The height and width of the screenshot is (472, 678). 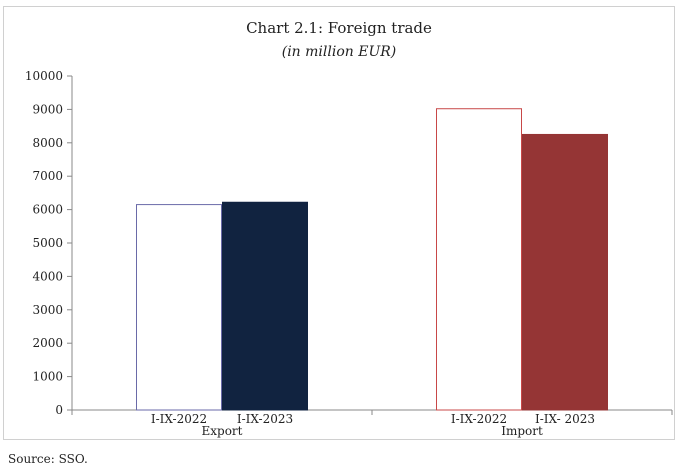 What do you see at coordinates (48, 459) in the screenshot?
I see `source-note: Source: SSO.` at bounding box center [48, 459].